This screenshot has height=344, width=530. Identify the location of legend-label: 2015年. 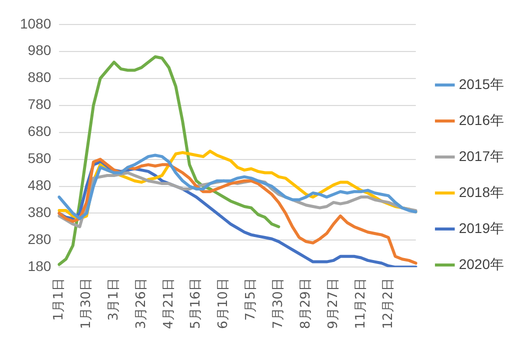
(481, 84).